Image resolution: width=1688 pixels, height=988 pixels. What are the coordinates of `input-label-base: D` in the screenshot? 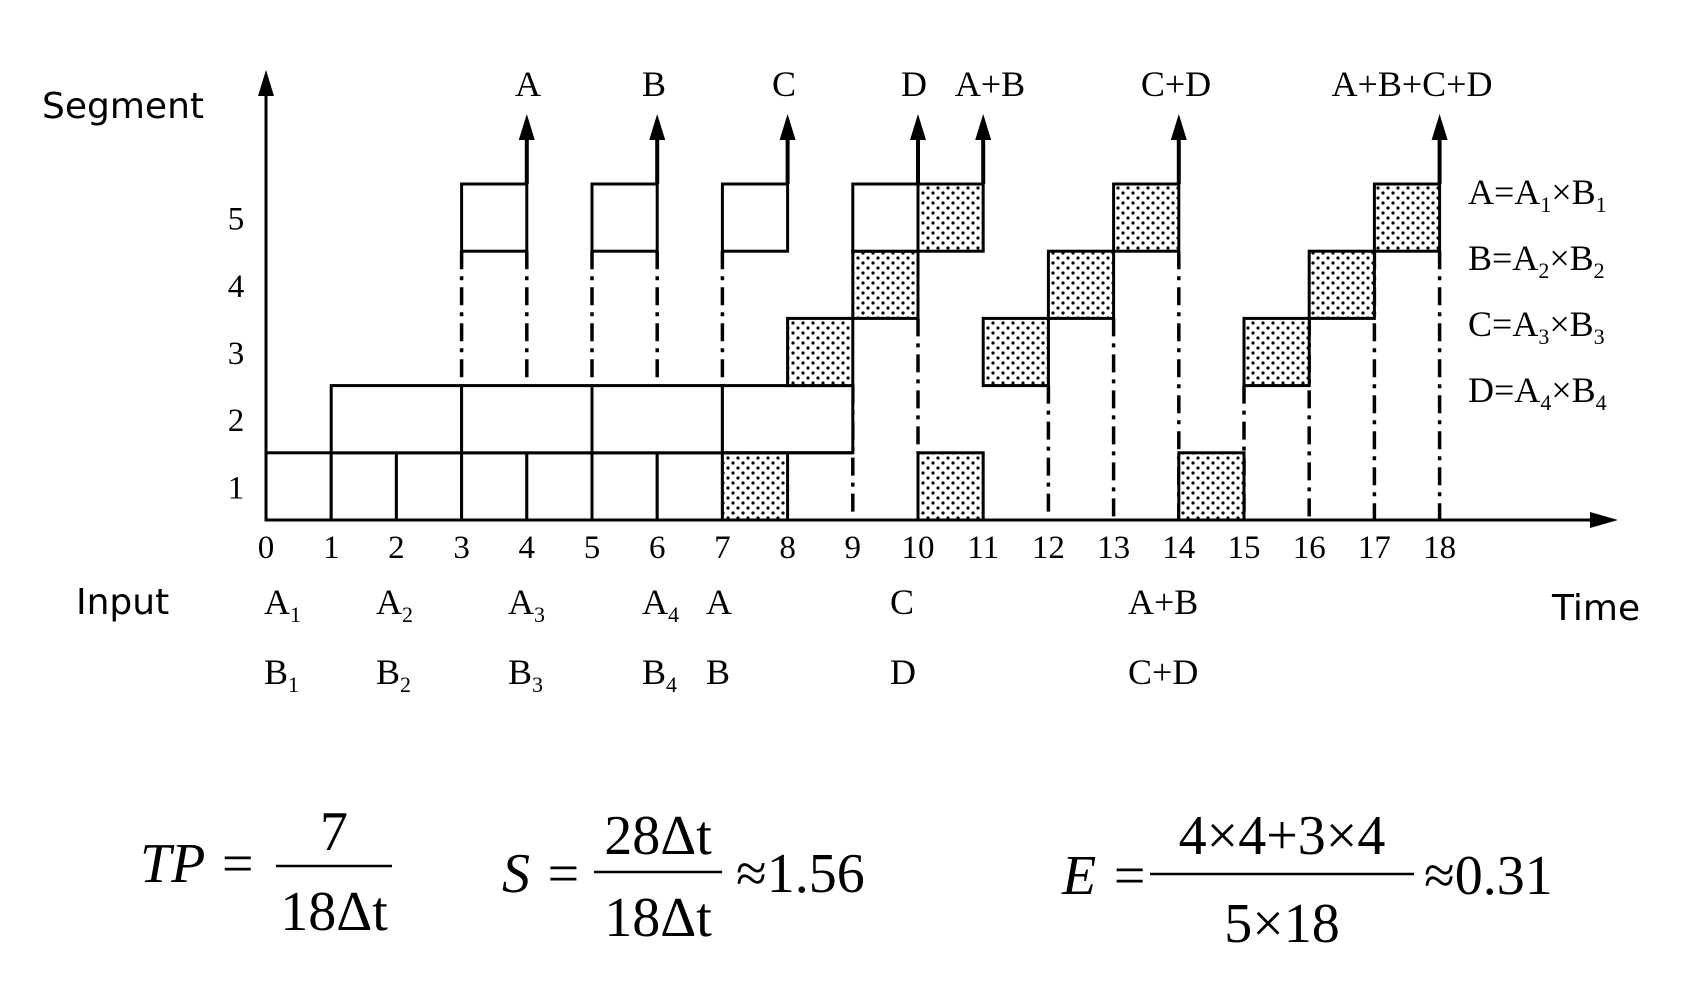 It's located at (903, 672).